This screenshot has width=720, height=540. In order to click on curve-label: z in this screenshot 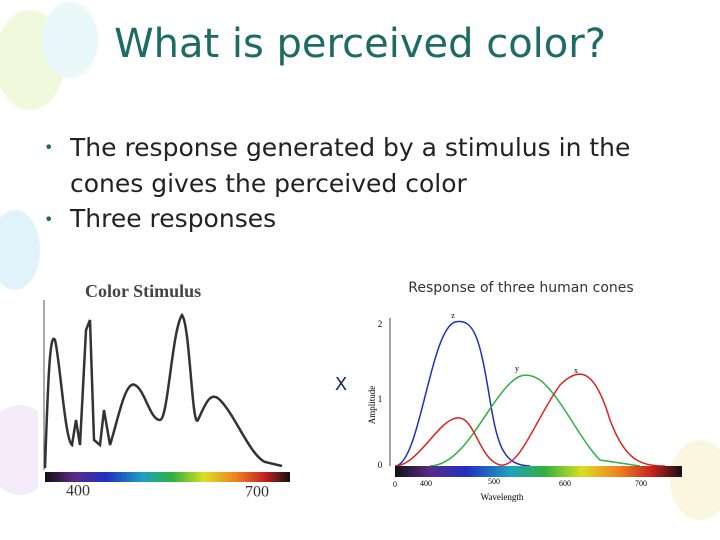, I will do `click(453, 315)`.